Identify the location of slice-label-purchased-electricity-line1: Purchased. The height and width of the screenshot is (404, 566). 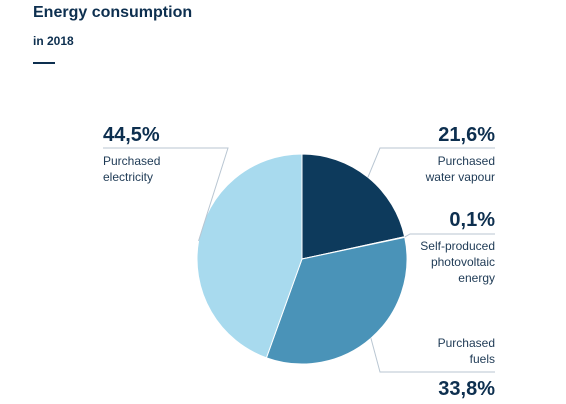
(131, 161).